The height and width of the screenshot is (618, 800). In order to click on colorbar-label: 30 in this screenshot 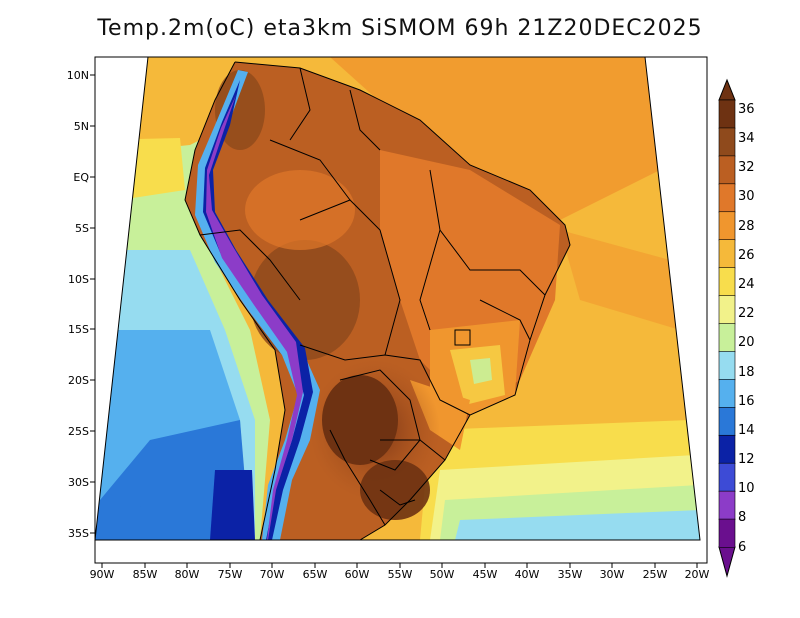, I will do `click(746, 196)`.